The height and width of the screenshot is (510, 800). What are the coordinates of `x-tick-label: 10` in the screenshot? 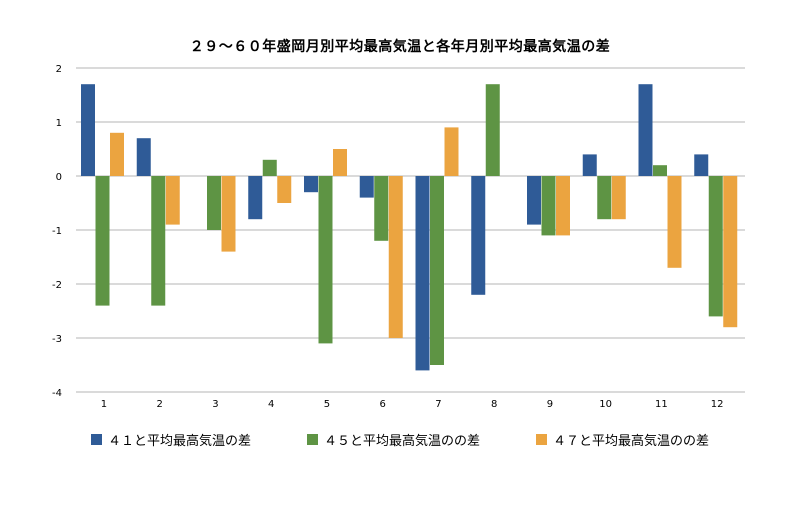 It's located at (605, 404).